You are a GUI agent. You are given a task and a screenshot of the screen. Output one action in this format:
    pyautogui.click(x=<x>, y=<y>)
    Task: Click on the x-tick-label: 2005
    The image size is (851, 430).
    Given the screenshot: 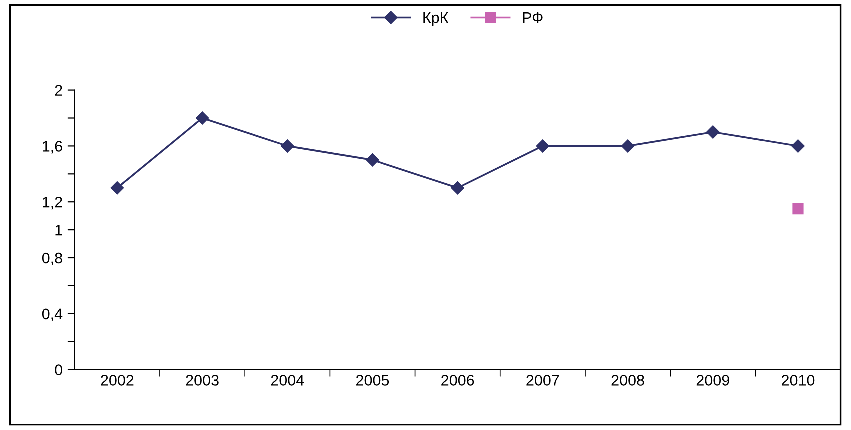 What is the action you would take?
    pyautogui.click(x=373, y=380)
    